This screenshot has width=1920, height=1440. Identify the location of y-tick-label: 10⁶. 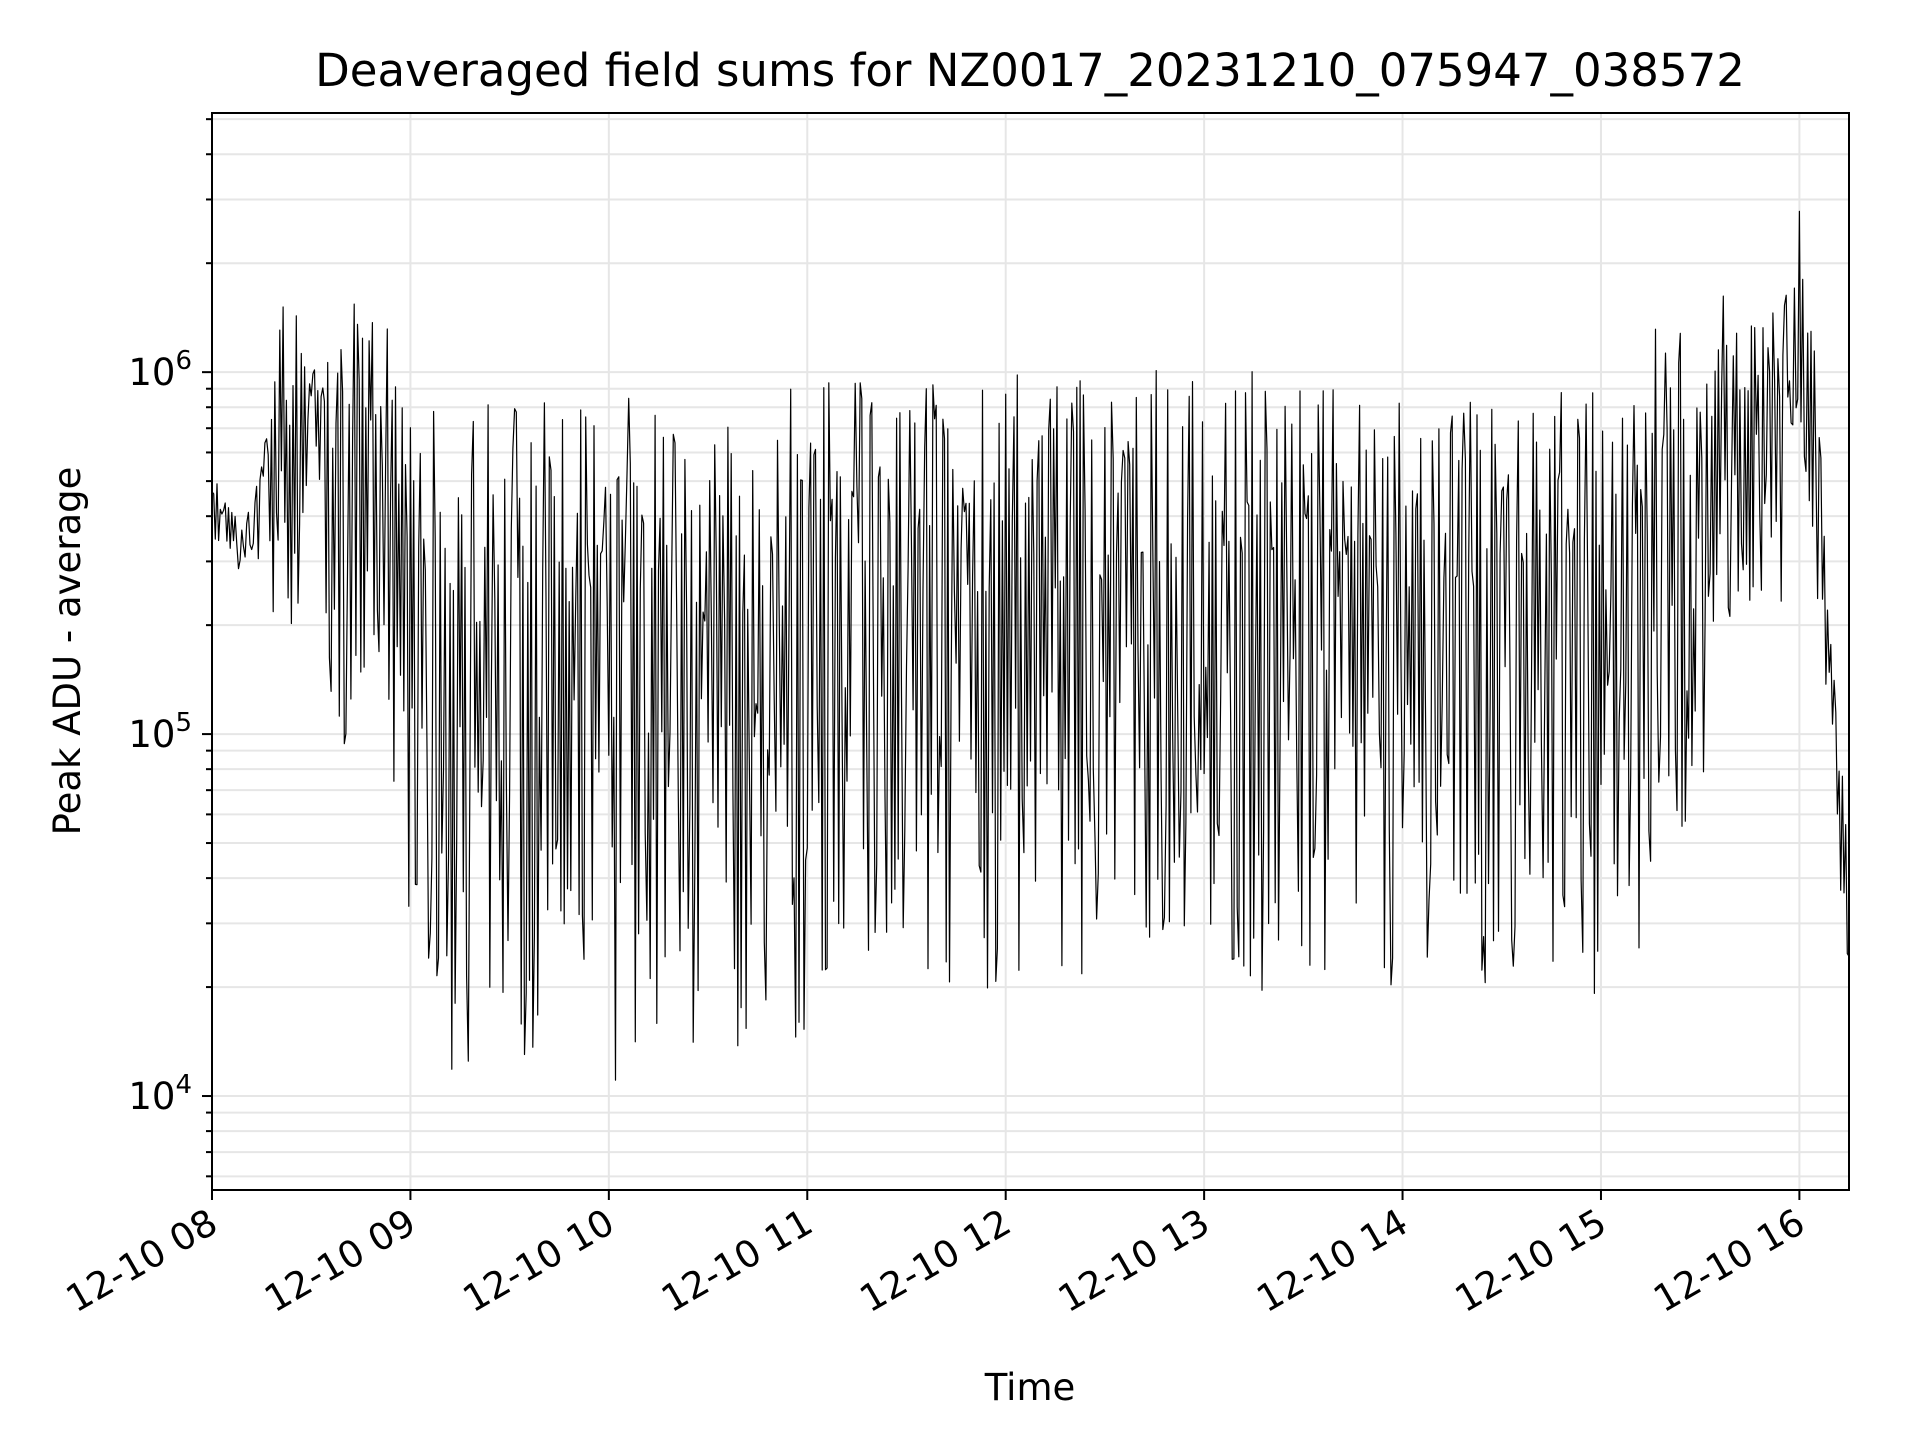
(160, 370).